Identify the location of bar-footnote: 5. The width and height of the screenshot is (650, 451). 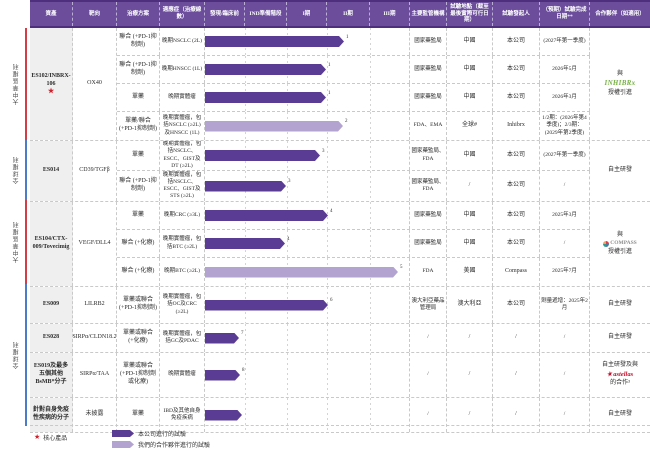
(401, 267).